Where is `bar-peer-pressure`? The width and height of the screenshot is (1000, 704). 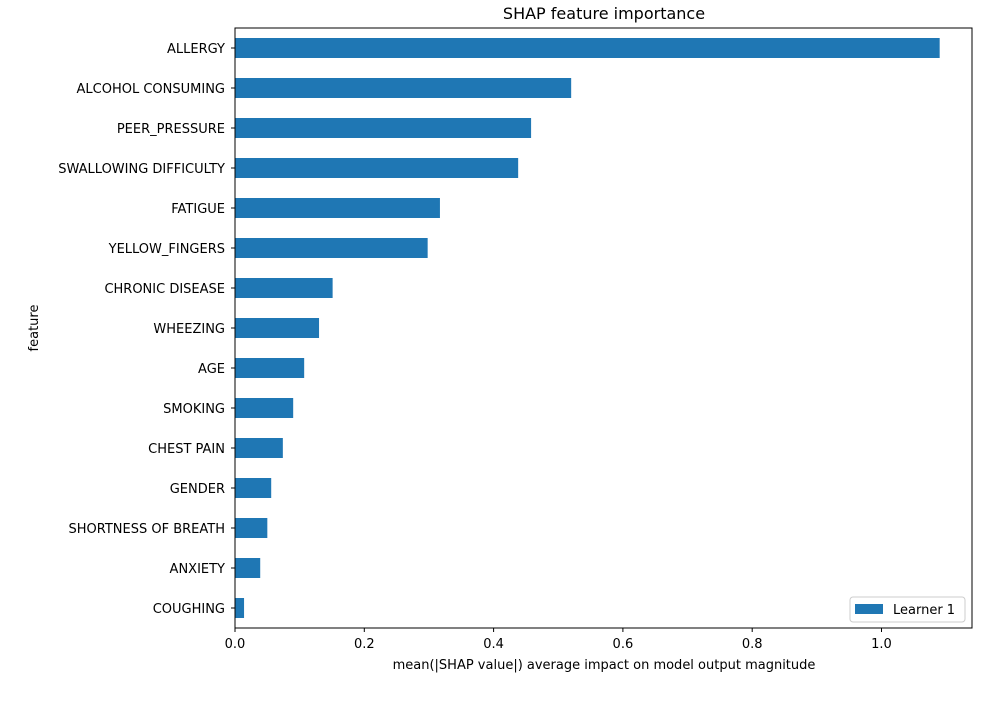 bar-peer-pressure is located at coordinates (383, 128).